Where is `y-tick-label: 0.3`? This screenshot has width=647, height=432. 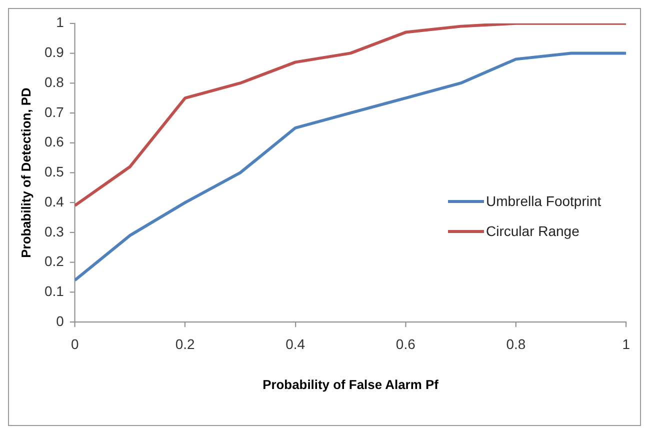
y-tick-label: 0.3 is located at coordinates (54, 231).